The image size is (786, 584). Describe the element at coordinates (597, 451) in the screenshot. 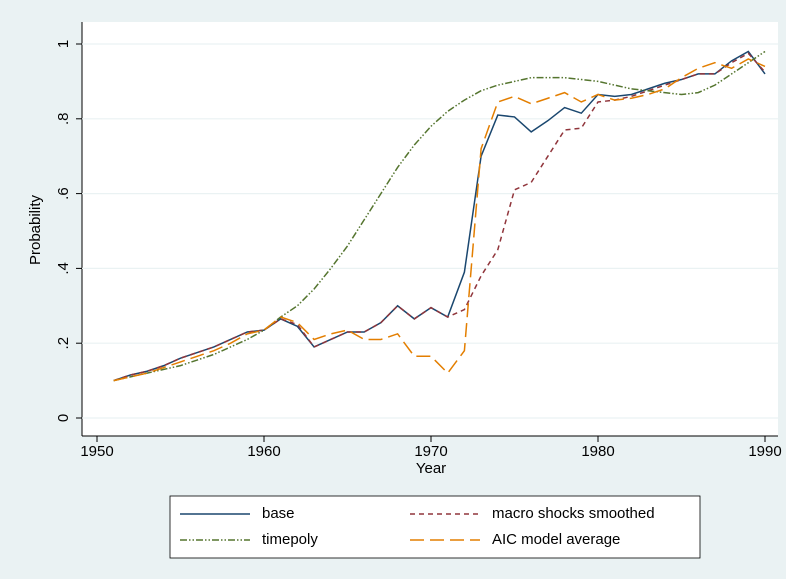

I see `x-tick-label: 1980` at that location.